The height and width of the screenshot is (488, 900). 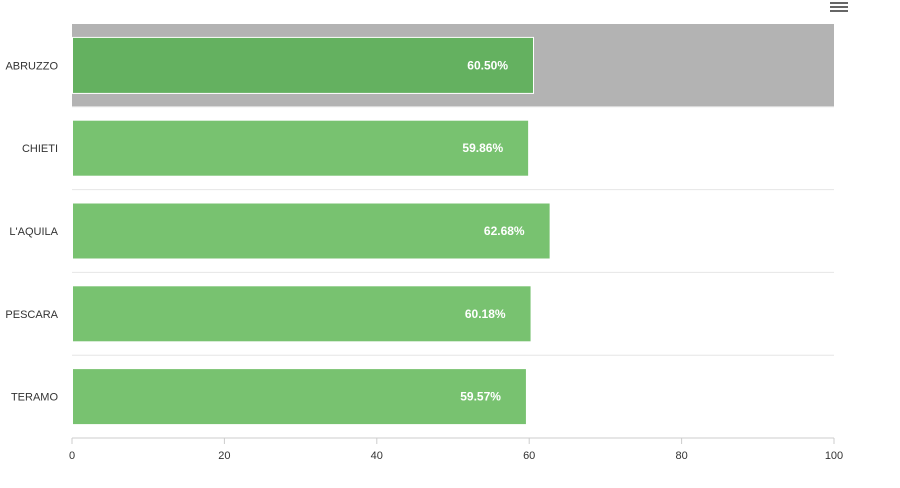 I want to click on data-labels-layer: 60.50% 59.86% 62.68% 60.18% 59.57%, so click(x=492, y=230).